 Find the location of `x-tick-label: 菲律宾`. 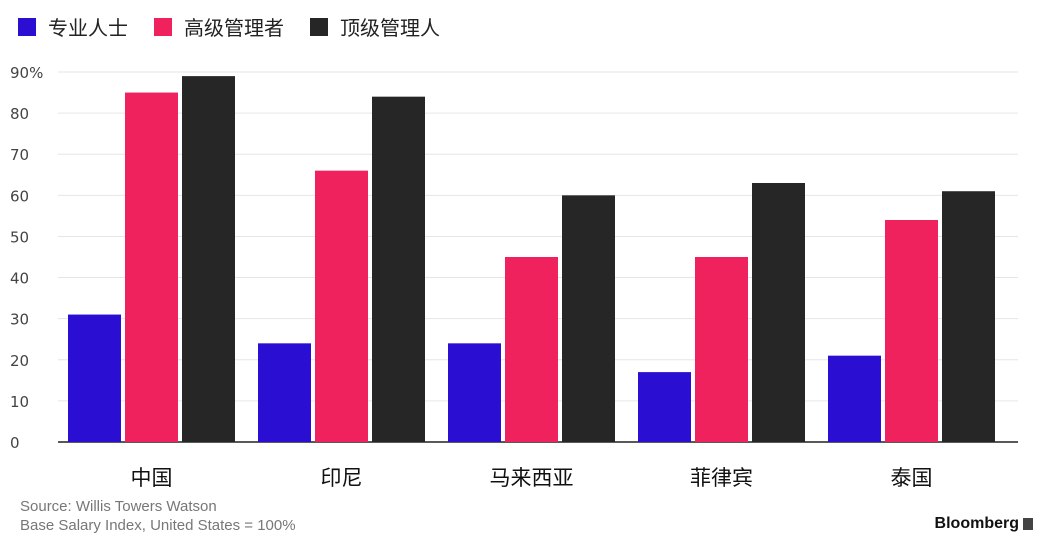

x-tick-label: 菲律宾 is located at coordinates (721, 478).